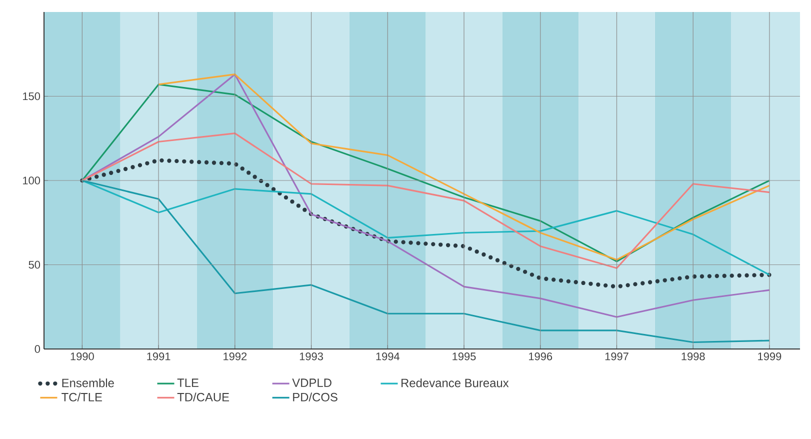  What do you see at coordinates (616, 356) in the screenshot?
I see `x-tick-label: 1997` at bounding box center [616, 356].